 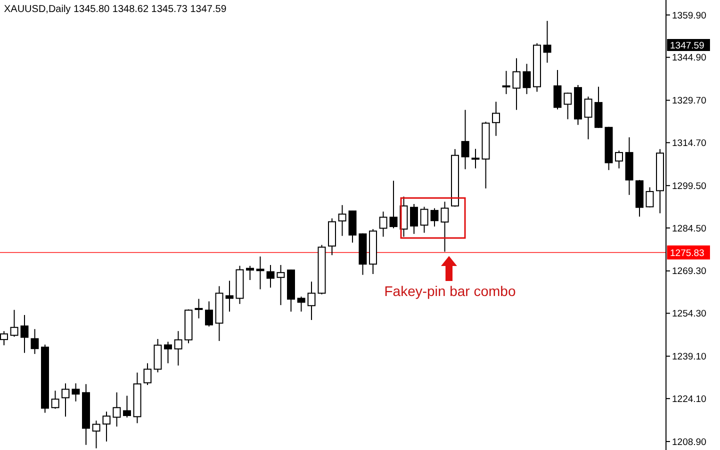 What do you see at coordinates (689, 399) in the screenshot?
I see `y-tick-label: 1224.10` at bounding box center [689, 399].